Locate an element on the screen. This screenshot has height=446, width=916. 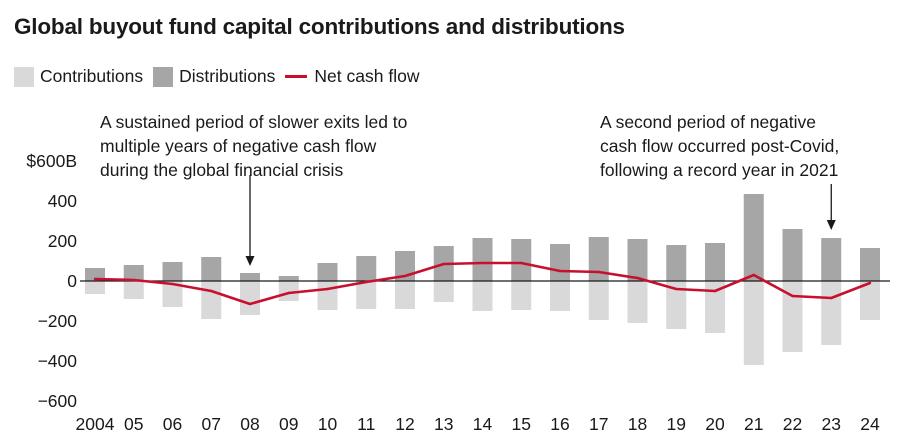
x-tick-label: 10 is located at coordinates (328, 424).